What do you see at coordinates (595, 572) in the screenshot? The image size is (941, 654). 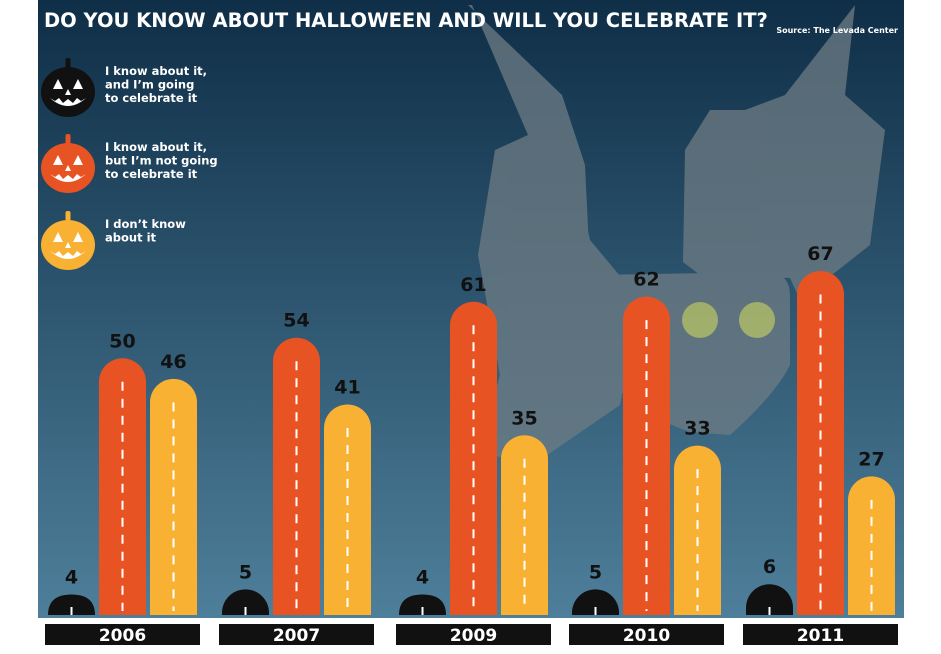 I see `value-label-celebrate-2010: 5` at bounding box center [595, 572].